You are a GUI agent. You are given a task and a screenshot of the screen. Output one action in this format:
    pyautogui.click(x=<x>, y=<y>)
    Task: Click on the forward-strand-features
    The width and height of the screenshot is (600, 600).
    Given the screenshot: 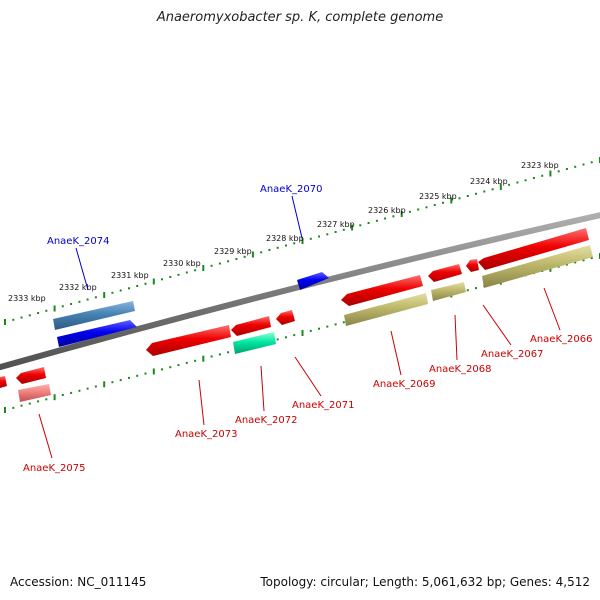 What is the action you would take?
    pyautogui.click(x=191, y=309)
    